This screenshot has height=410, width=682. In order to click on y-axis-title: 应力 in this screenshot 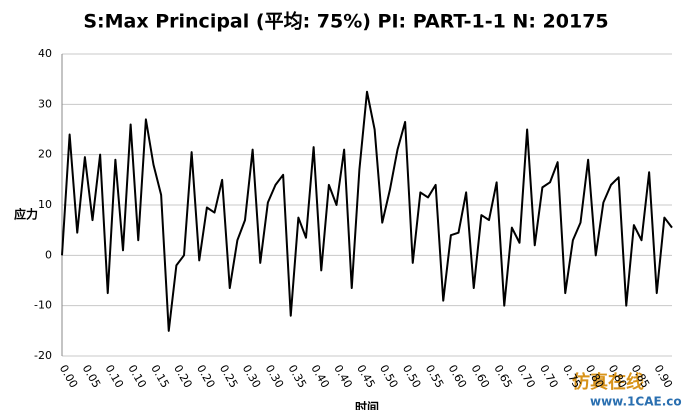, I will do `click(26, 214)`.